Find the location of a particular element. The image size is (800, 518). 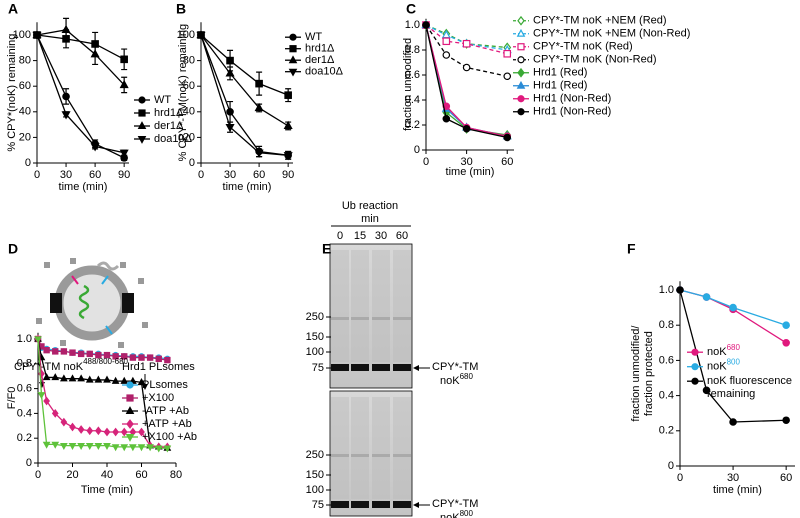

vesicle is located at coordinates (92, 303).